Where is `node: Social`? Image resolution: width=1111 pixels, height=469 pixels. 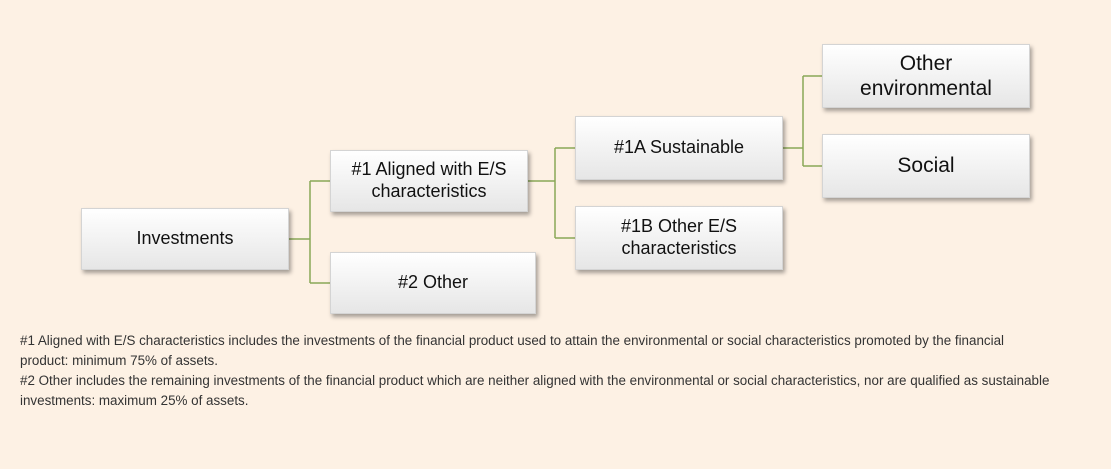 node: Social is located at coordinates (926, 166).